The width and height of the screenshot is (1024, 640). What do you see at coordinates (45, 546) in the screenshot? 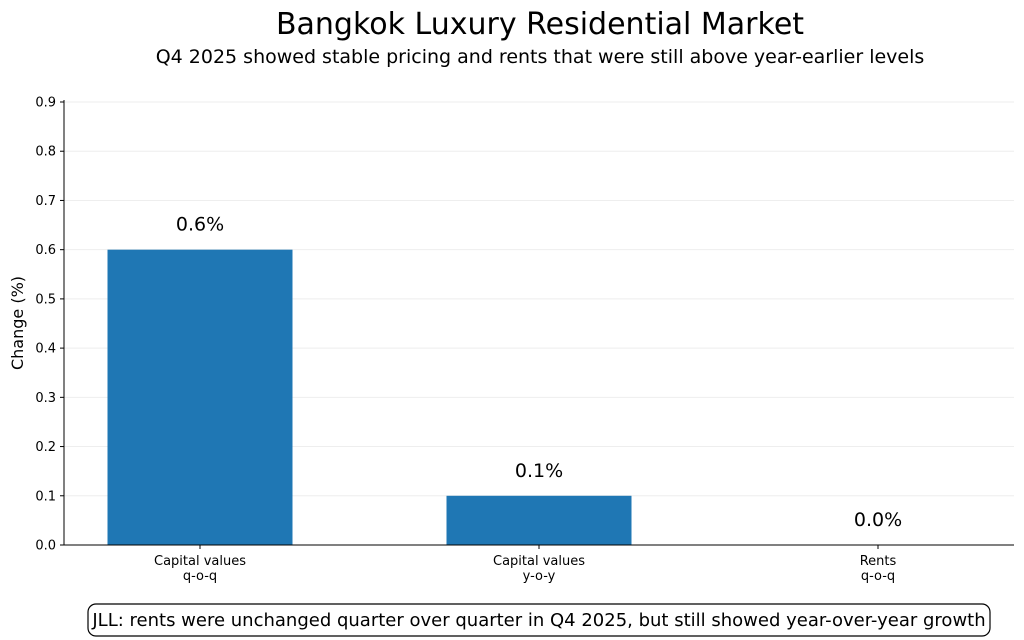
I see `y-tick-label: 0.0` at bounding box center [45, 546].